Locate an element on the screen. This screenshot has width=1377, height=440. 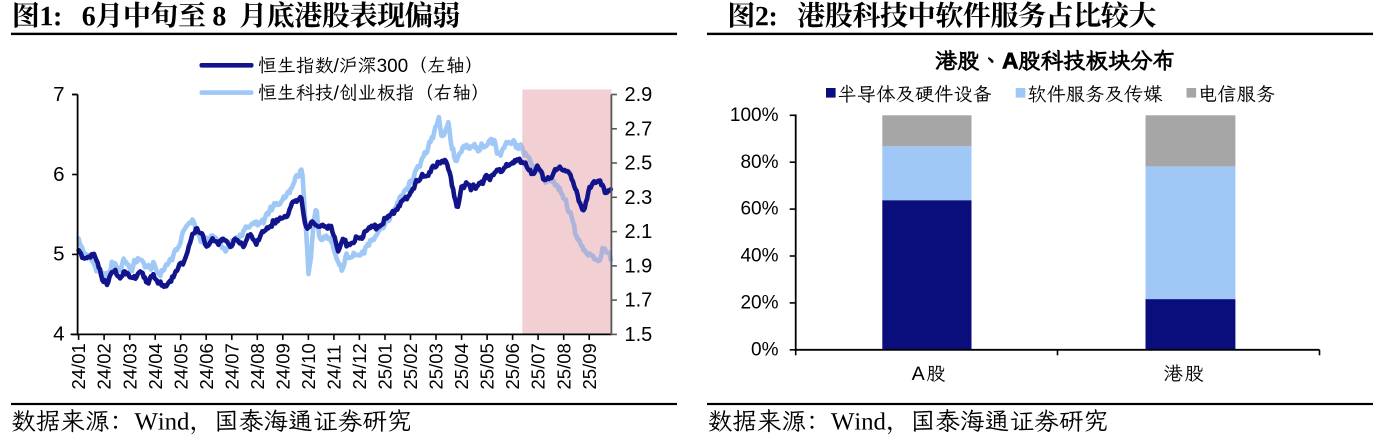
svg-text: 24/10 is located at coordinates (308, 366).